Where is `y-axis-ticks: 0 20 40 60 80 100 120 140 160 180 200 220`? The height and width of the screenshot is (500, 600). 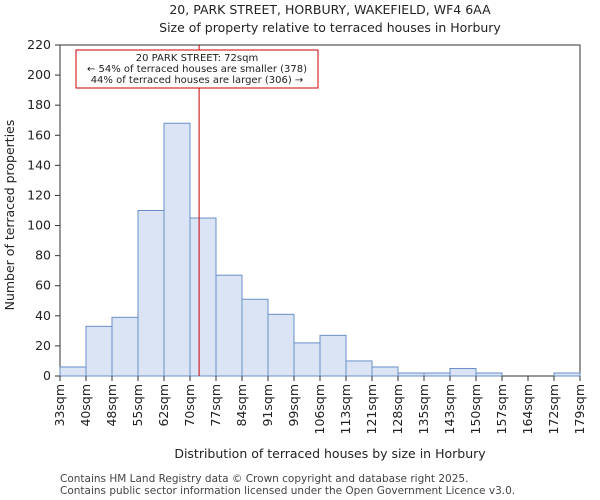
y-axis-ticks: 0 20 40 60 80 100 120 140 160 180 200 220 is located at coordinates (43, 210).